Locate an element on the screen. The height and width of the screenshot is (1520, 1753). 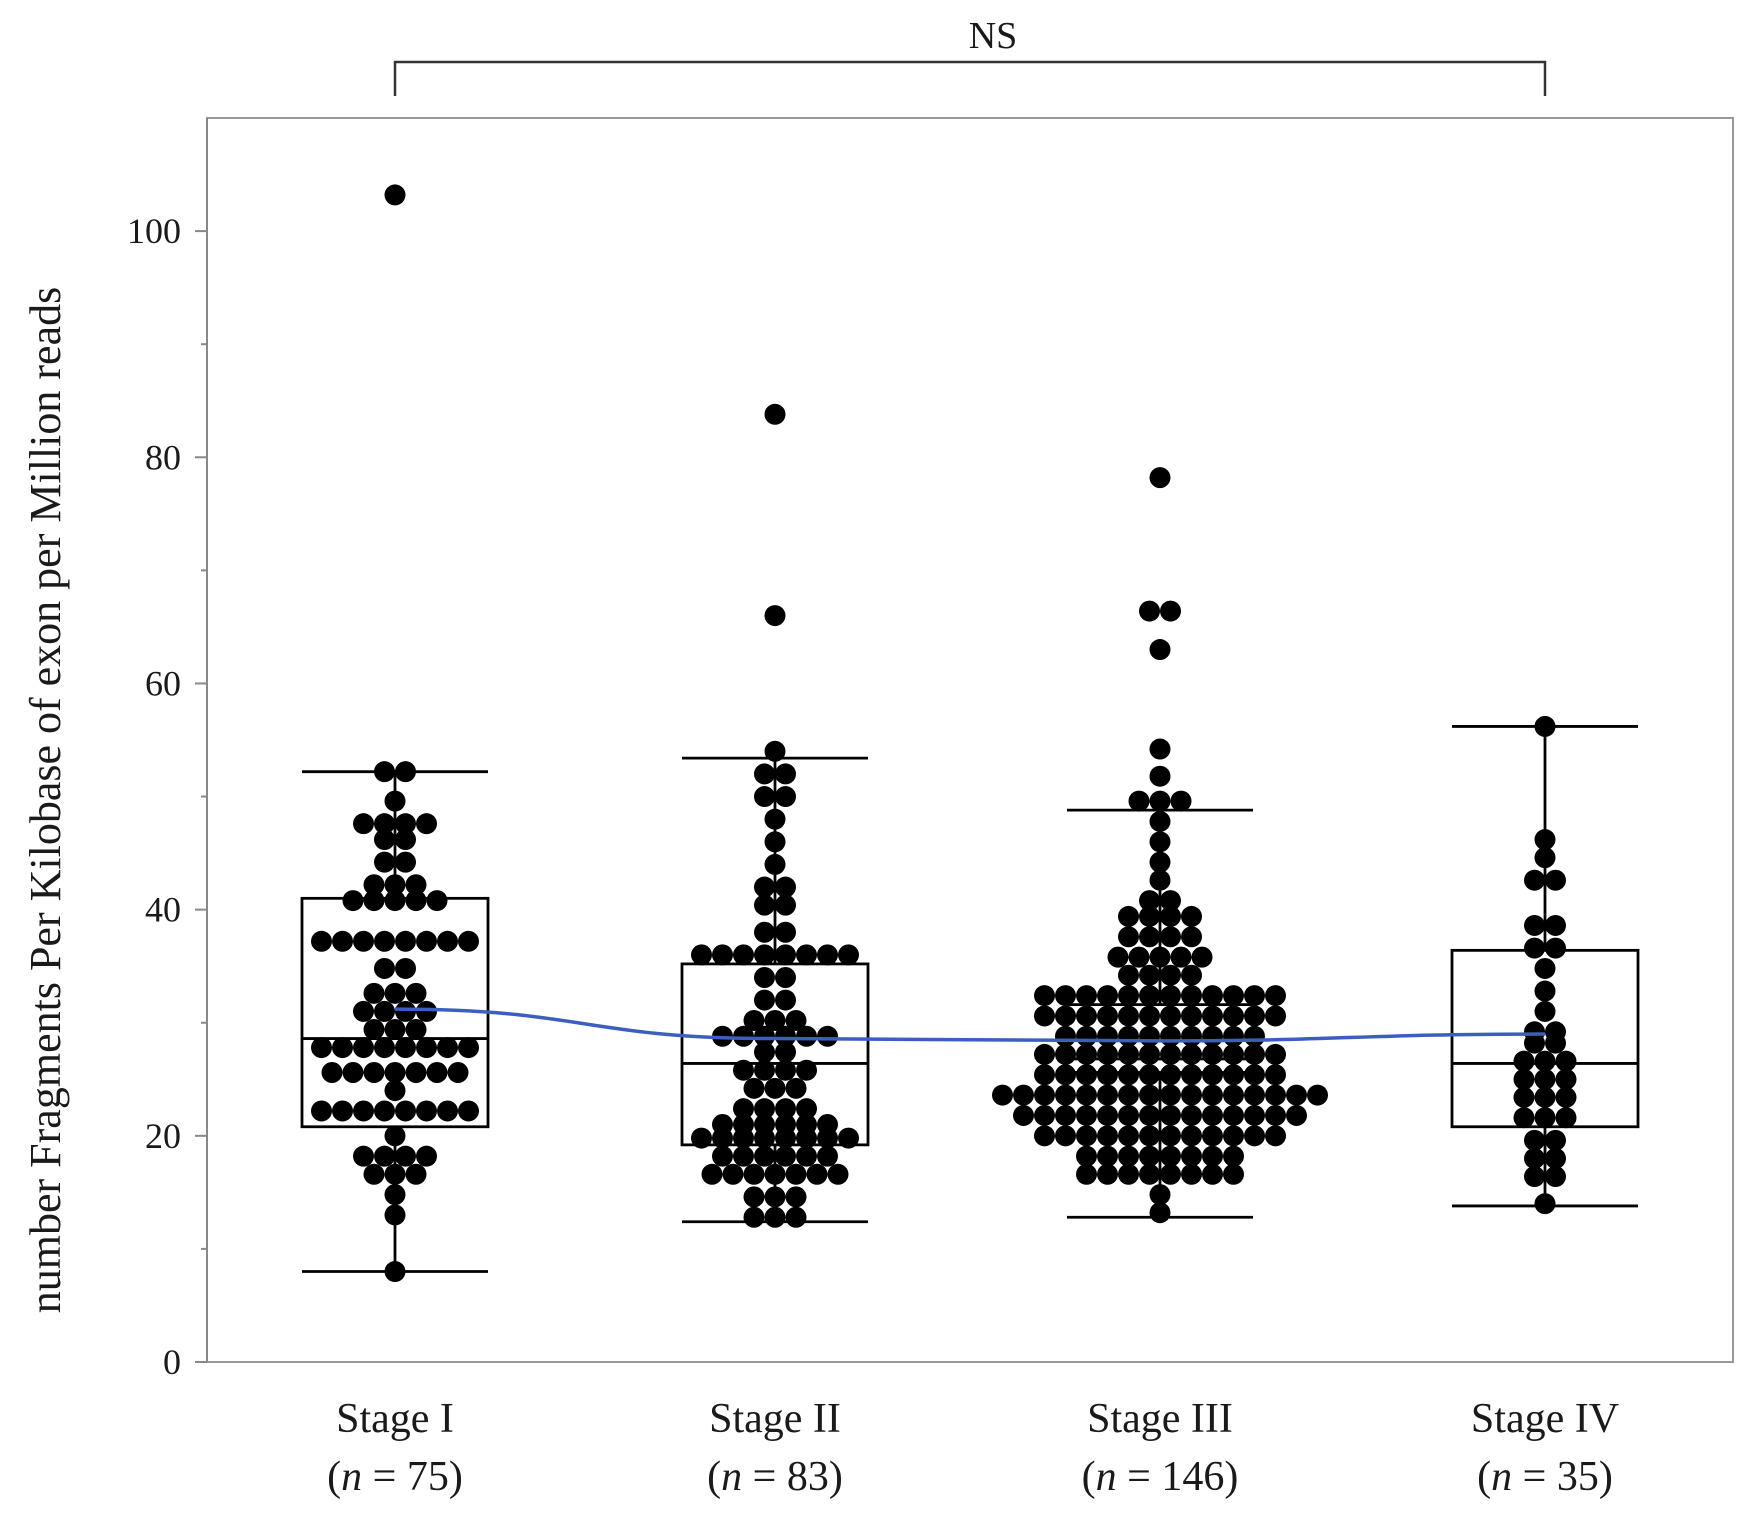
category-label: Stage II is located at coordinates (775, 1419).